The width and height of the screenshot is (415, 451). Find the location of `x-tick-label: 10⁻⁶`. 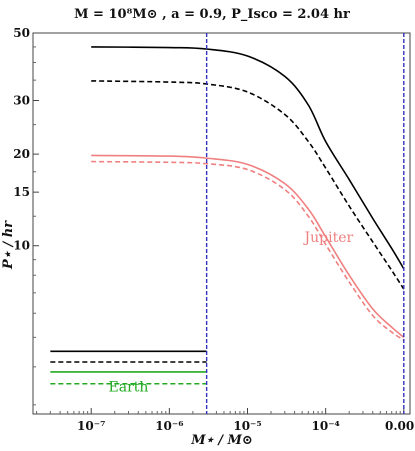

x-tick-label: 10⁻⁶ is located at coordinates (169, 426).